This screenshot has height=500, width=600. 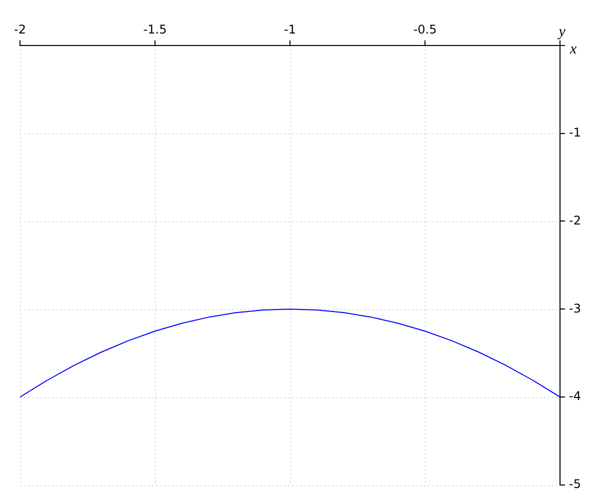 What do you see at coordinates (561, 32) in the screenshot?
I see `y-axis-title: y` at bounding box center [561, 32].